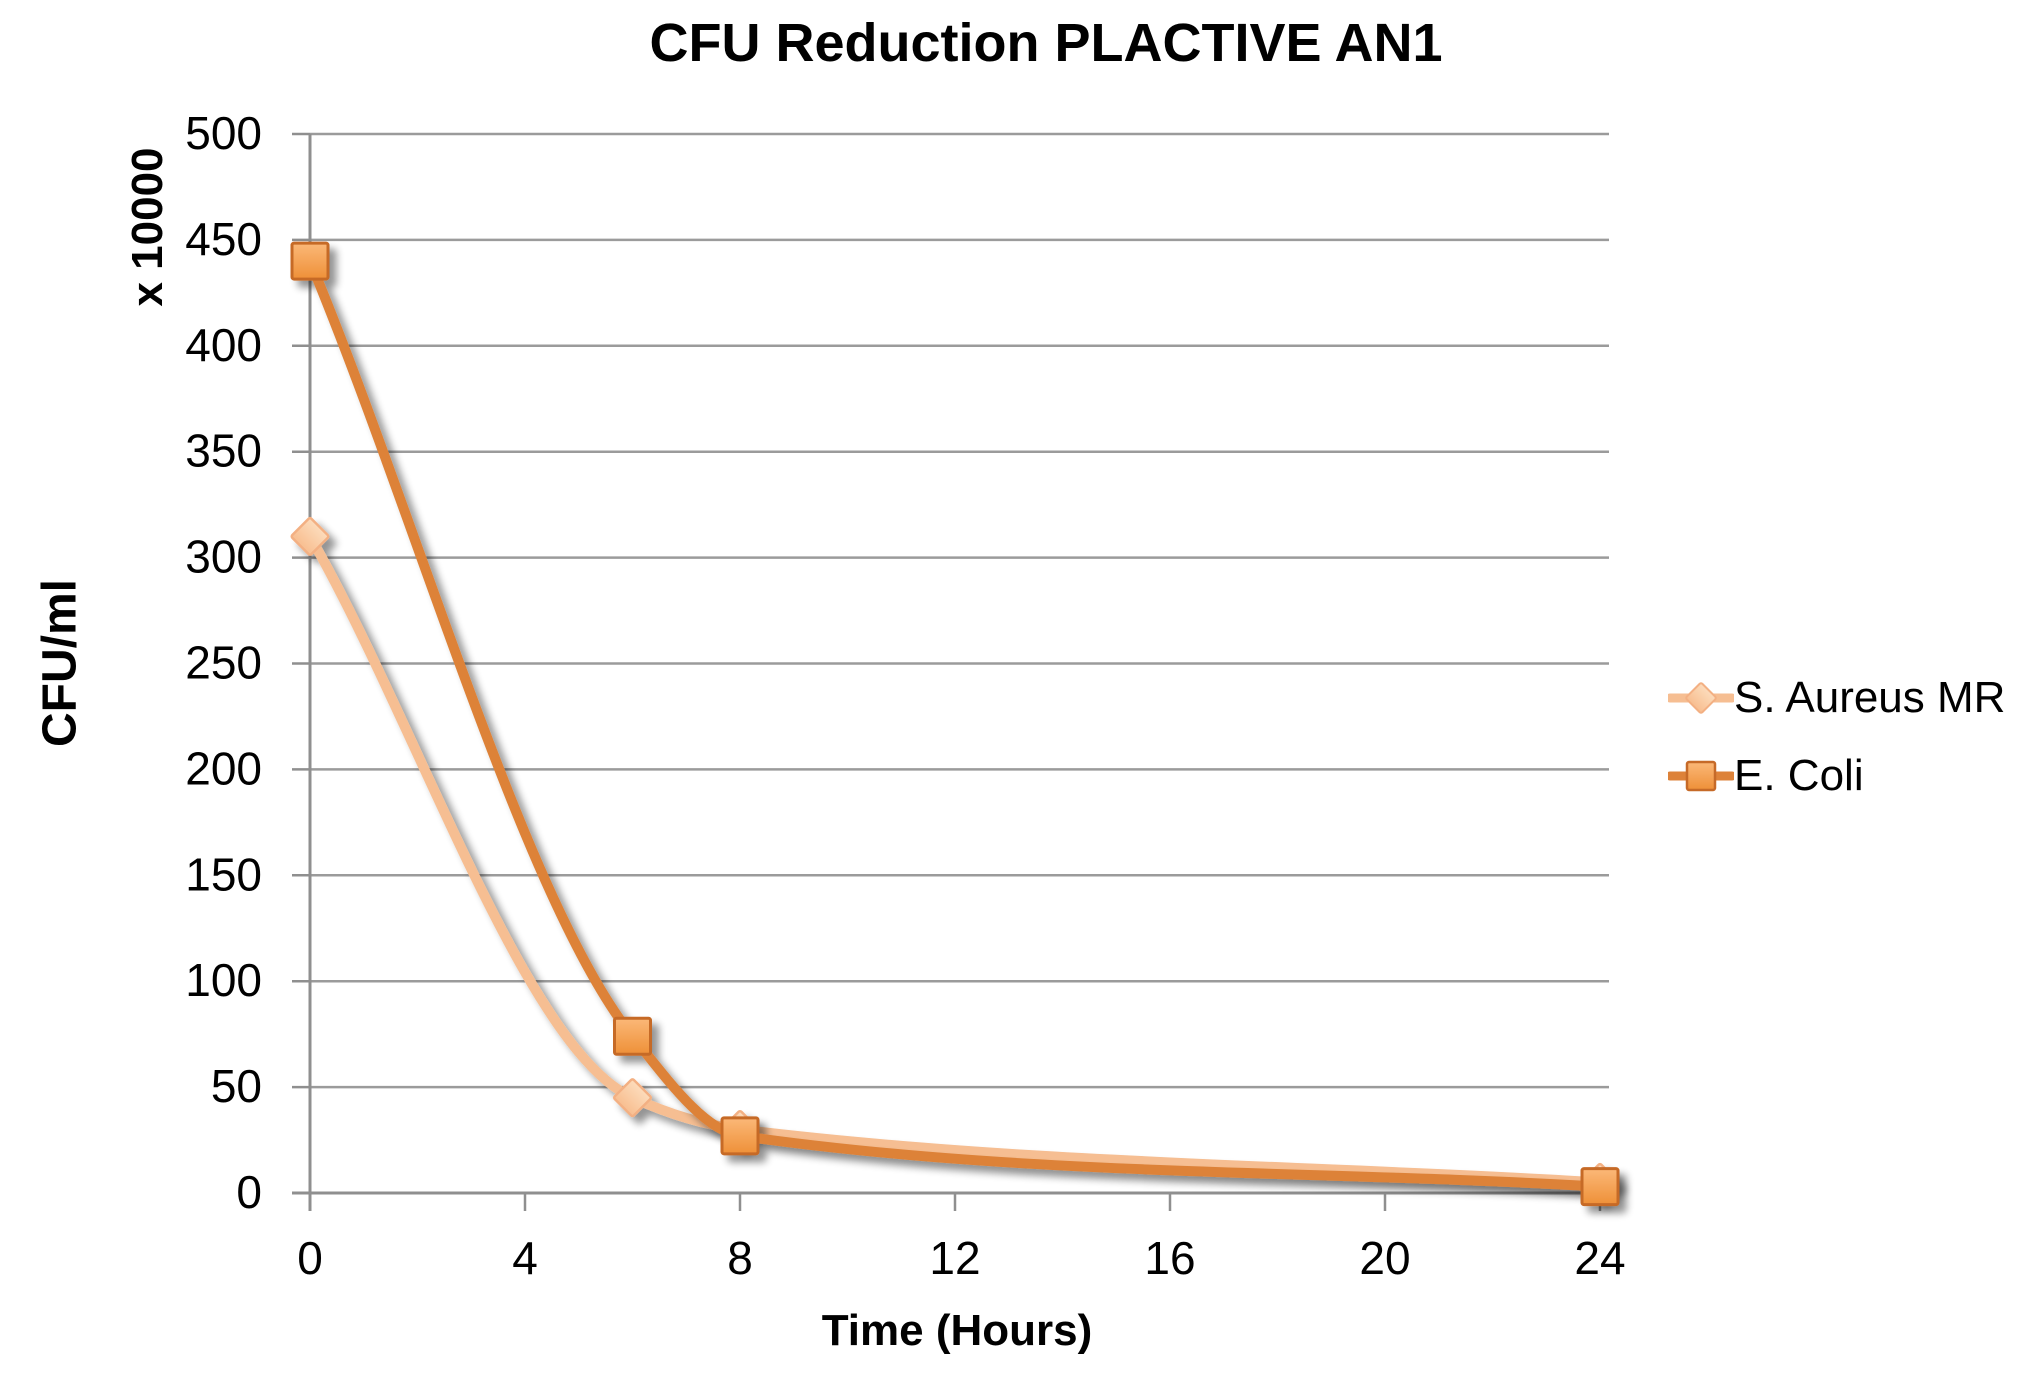 This screenshot has height=1384, width=2036. I want to click on legend-label: S. Aureus MR, so click(1870, 697).